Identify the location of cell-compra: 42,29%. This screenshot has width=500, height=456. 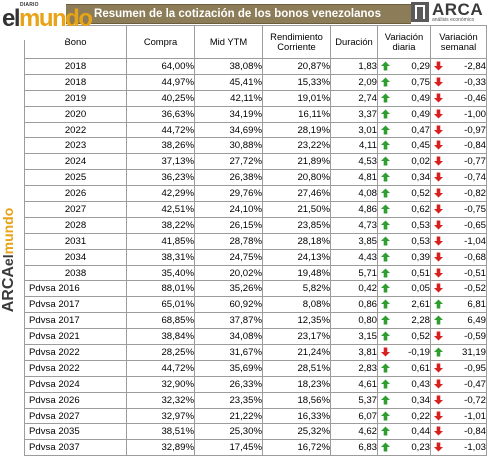
(160, 194).